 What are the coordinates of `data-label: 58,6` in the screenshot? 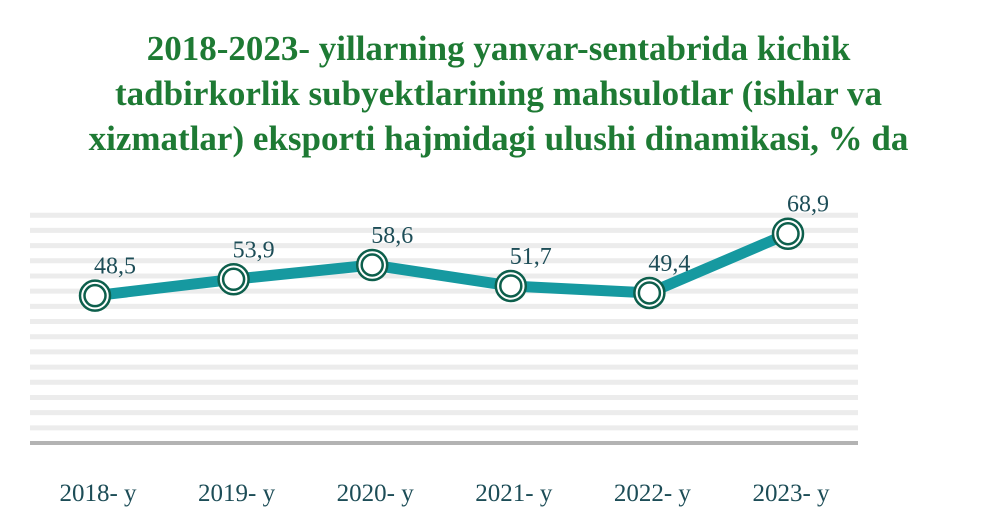 It's located at (392, 236).